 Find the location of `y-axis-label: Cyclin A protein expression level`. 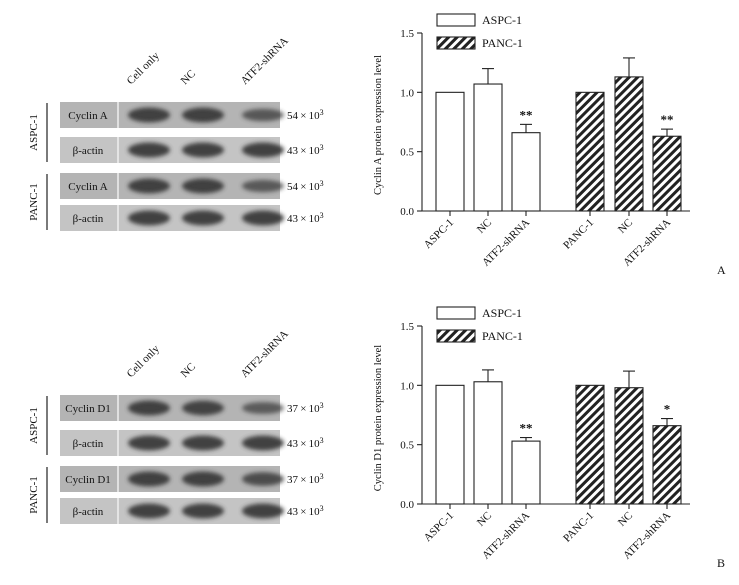

y-axis-label: Cyclin A protein expression level is located at coordinates (378, 125).